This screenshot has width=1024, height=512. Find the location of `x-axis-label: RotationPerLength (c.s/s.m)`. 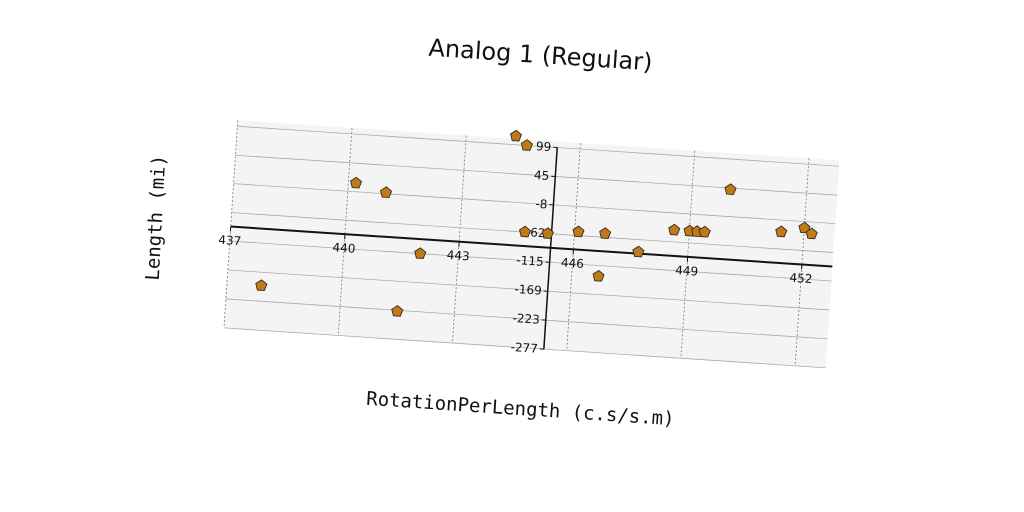

x-axis-label: RotationPerLength (c.s/s.m) is located at coordinates (521, 409).